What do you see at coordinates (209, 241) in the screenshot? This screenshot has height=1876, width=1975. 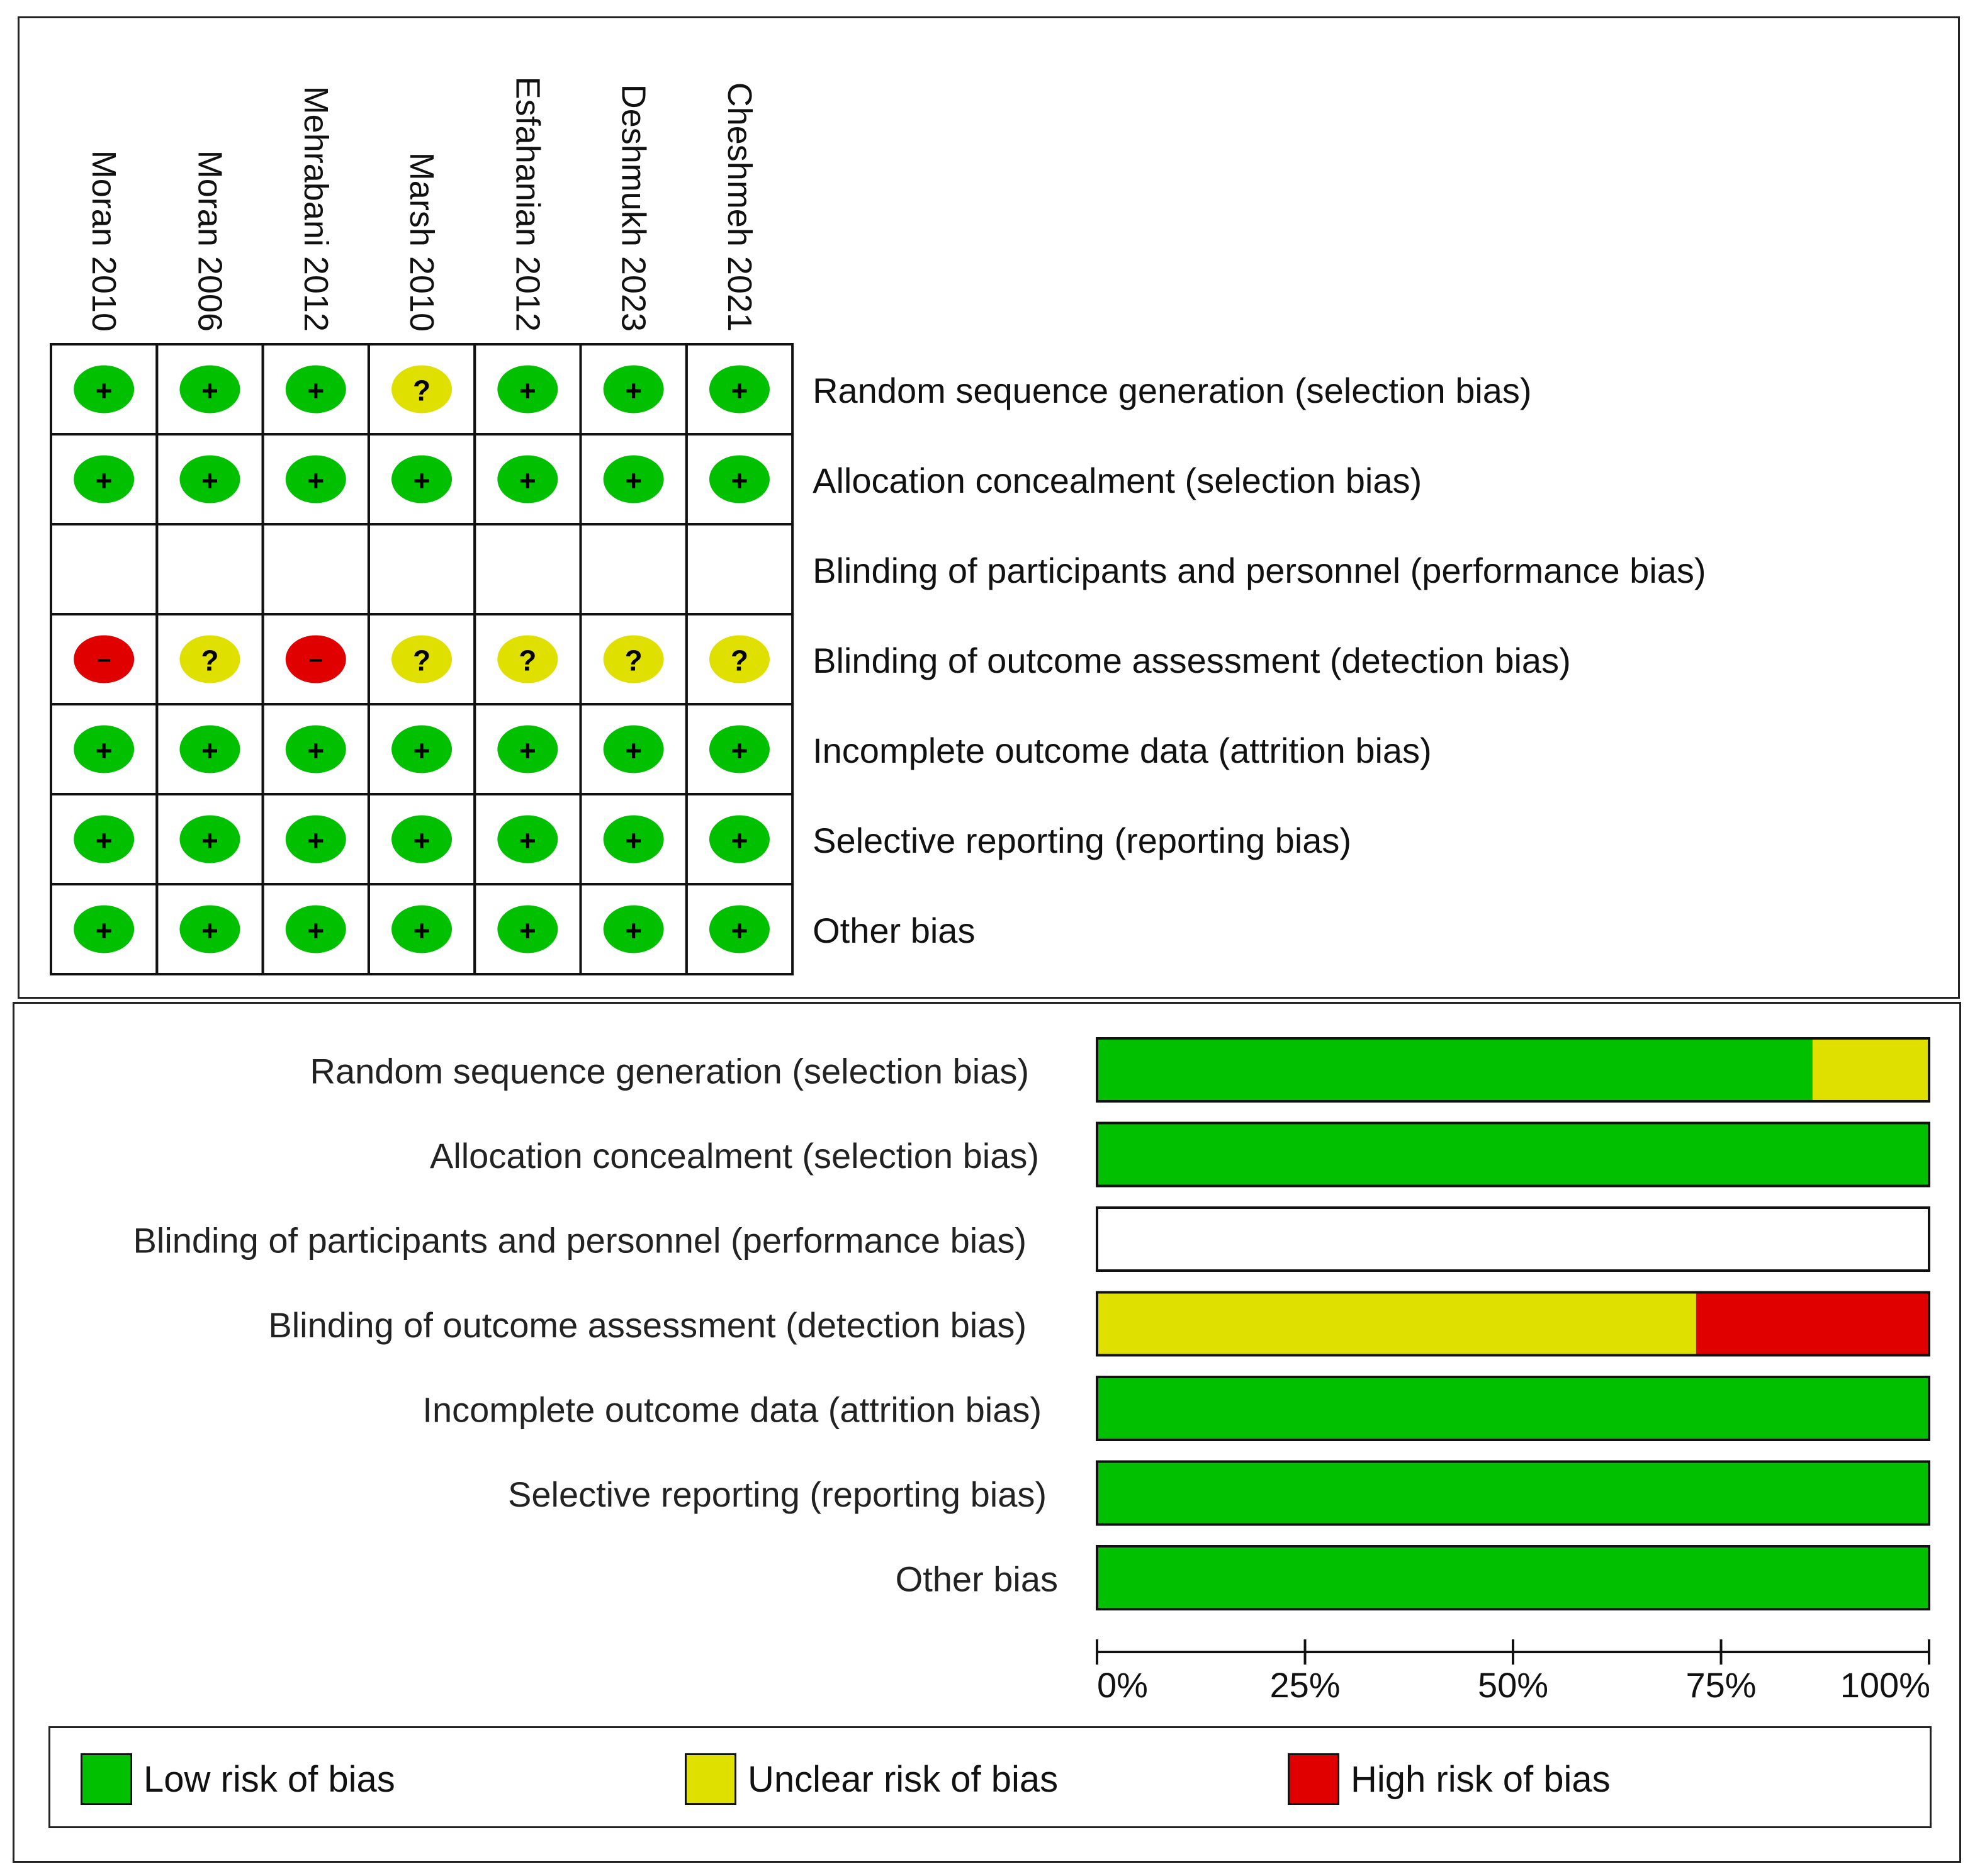 I see `study-label: Moran 2006` at bounding box center [209, 241].